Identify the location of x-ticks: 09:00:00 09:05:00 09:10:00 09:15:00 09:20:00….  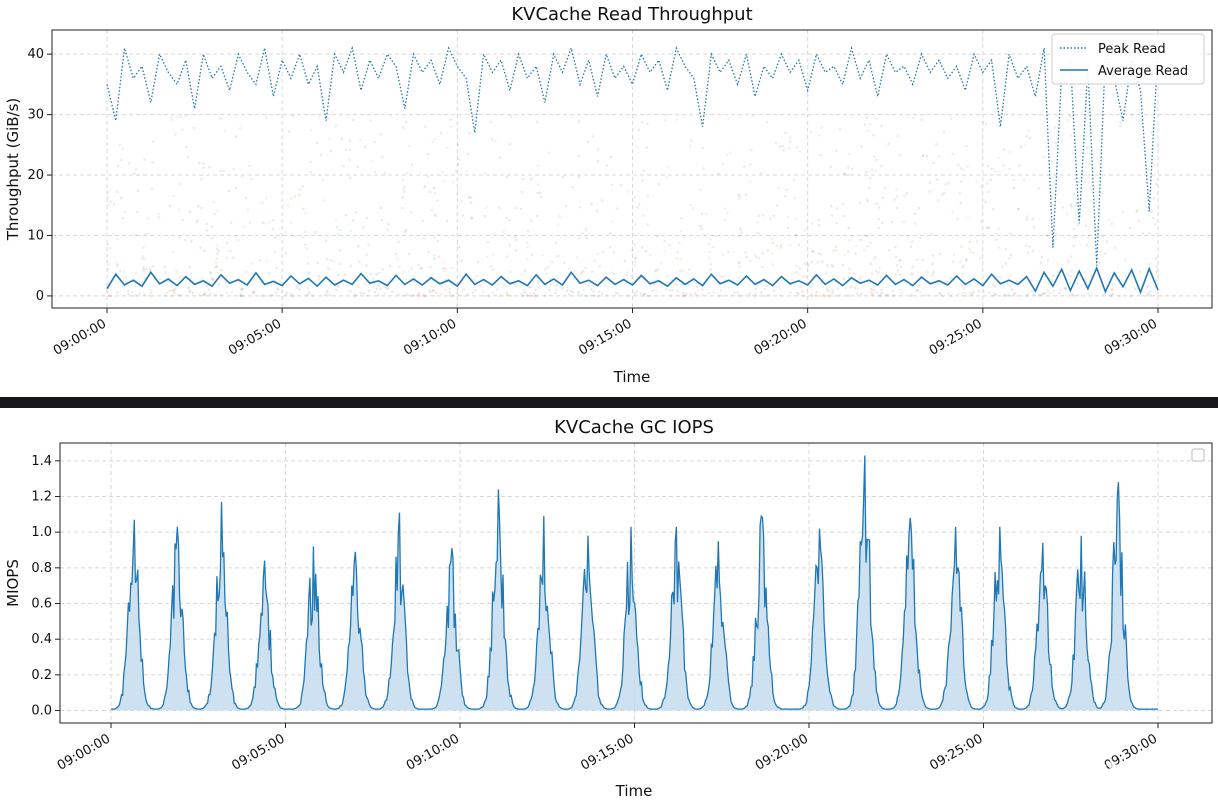
(605, 333).